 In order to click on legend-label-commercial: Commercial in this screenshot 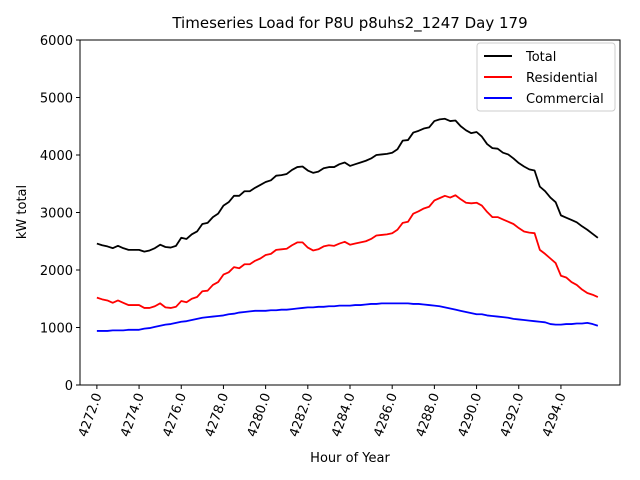, I will do `click(565, 99)`.